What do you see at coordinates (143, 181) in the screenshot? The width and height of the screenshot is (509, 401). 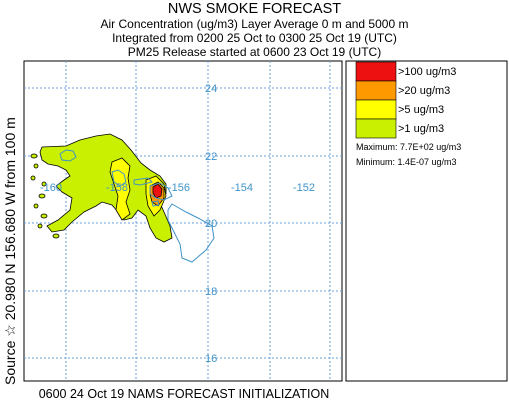 I see `coast-molokai` at bounding box center [143, 181].